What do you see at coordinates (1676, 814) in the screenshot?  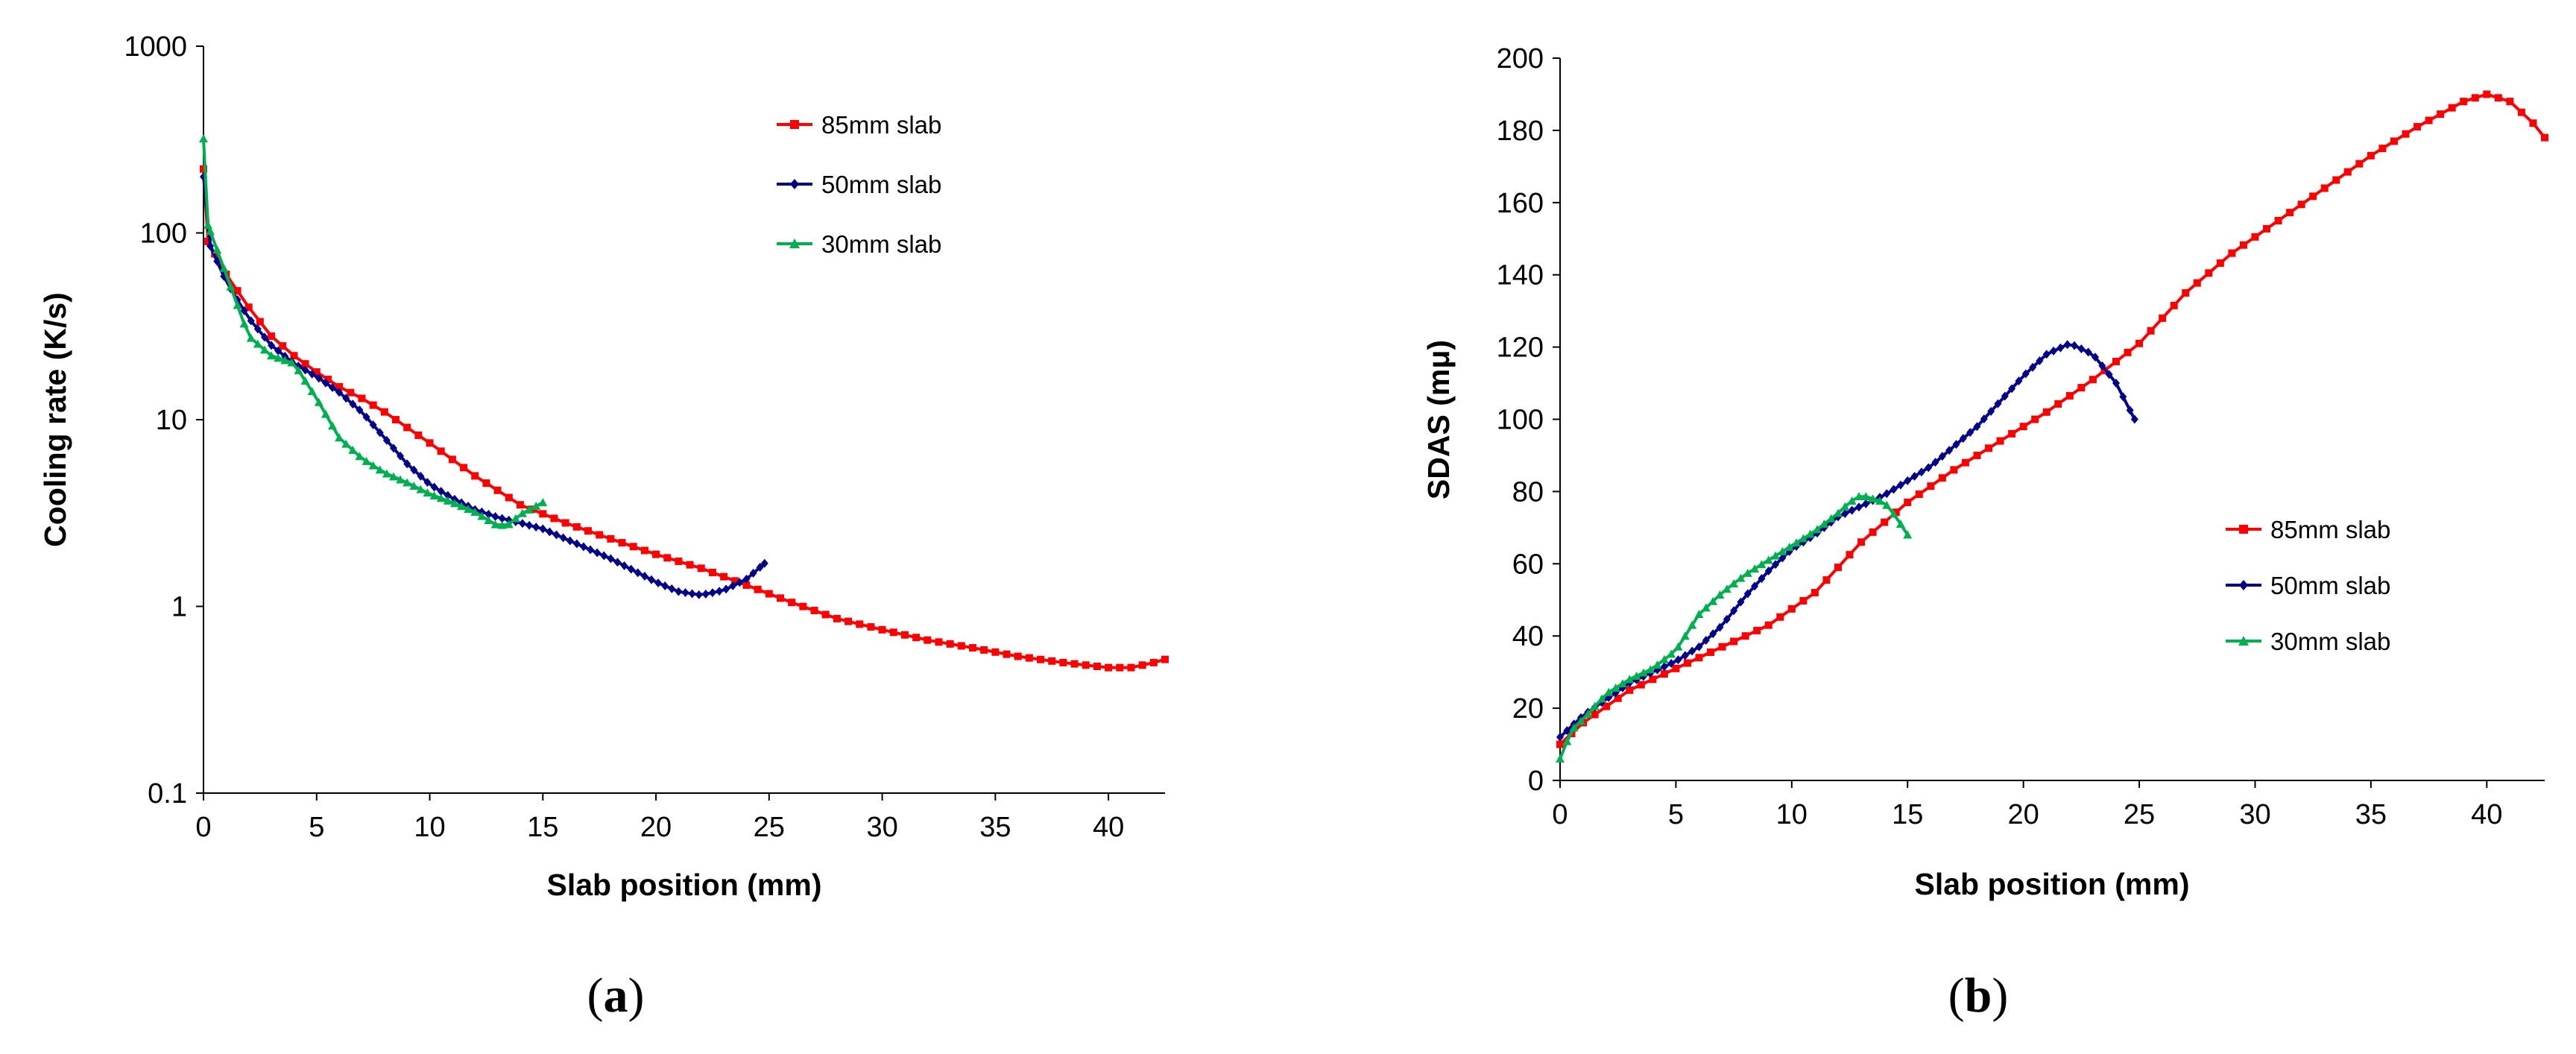 I see `chart-b-x-tick-label: 5` at bounding box center [1676, 814].